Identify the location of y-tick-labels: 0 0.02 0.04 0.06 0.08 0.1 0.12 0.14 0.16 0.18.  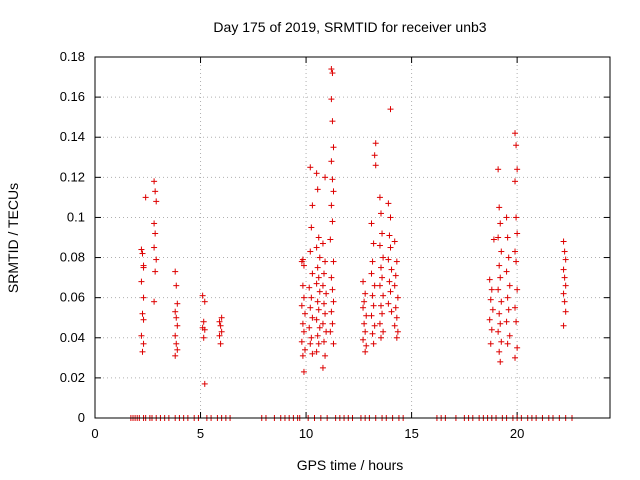
(72, 237).